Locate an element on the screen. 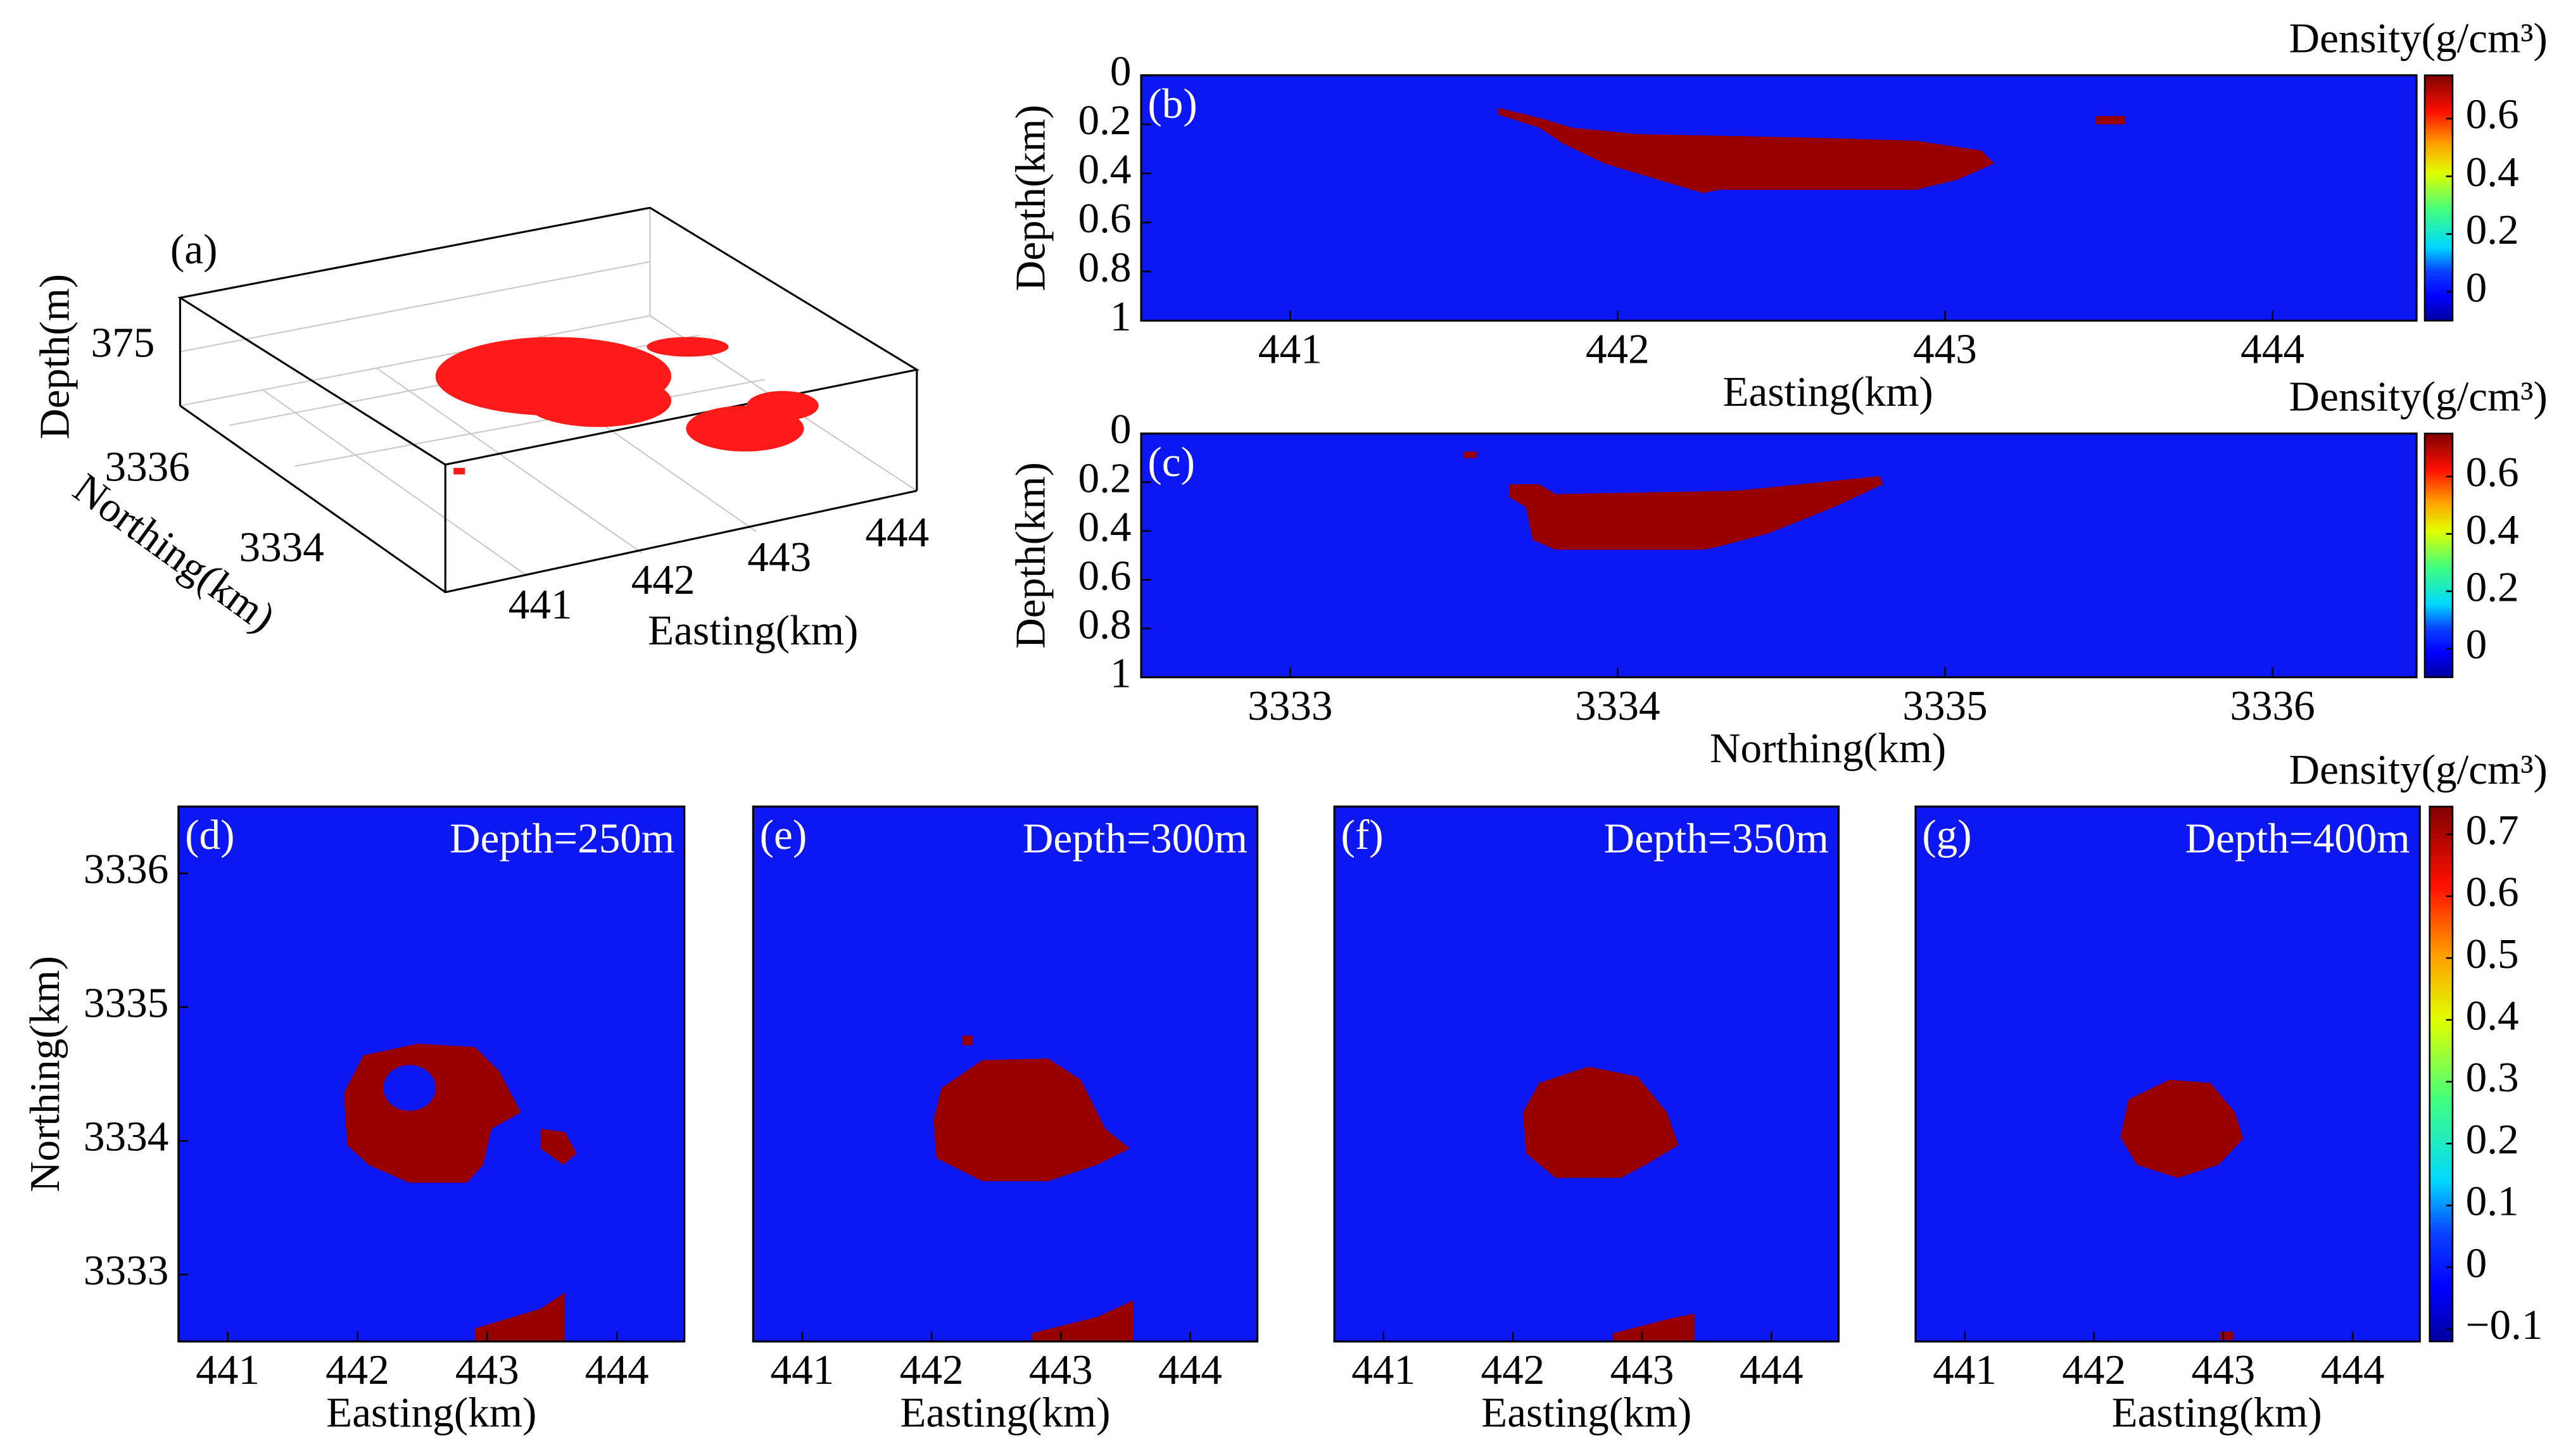 This screenshot has width=2559, height=1456. z-axis-label: Depth(m) is located at coordinates (54, 356).